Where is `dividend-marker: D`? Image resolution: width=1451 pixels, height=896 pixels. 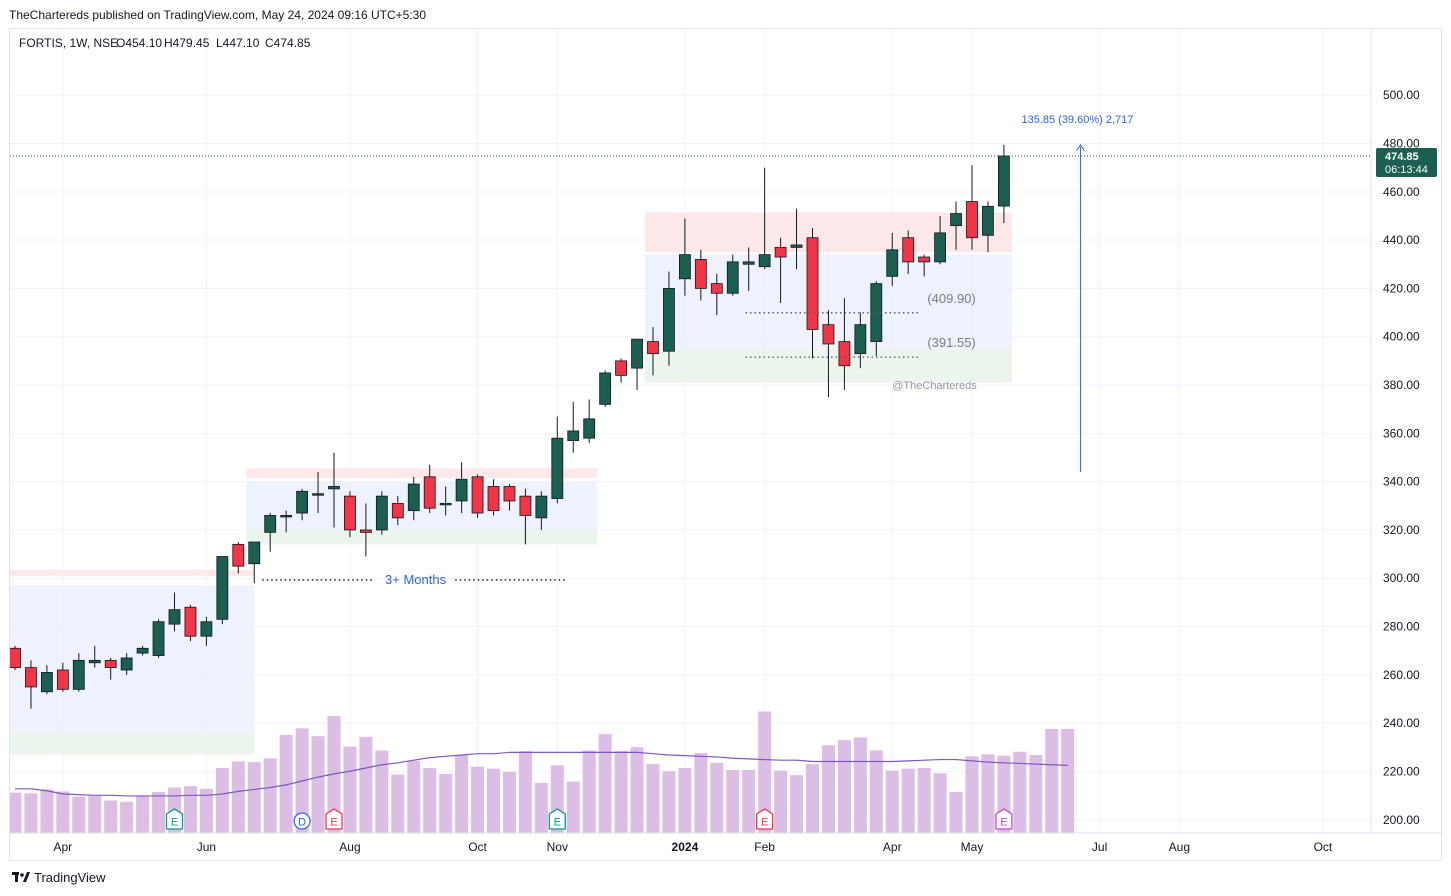
dividend-marker: D is located at coordinates (302, 821).